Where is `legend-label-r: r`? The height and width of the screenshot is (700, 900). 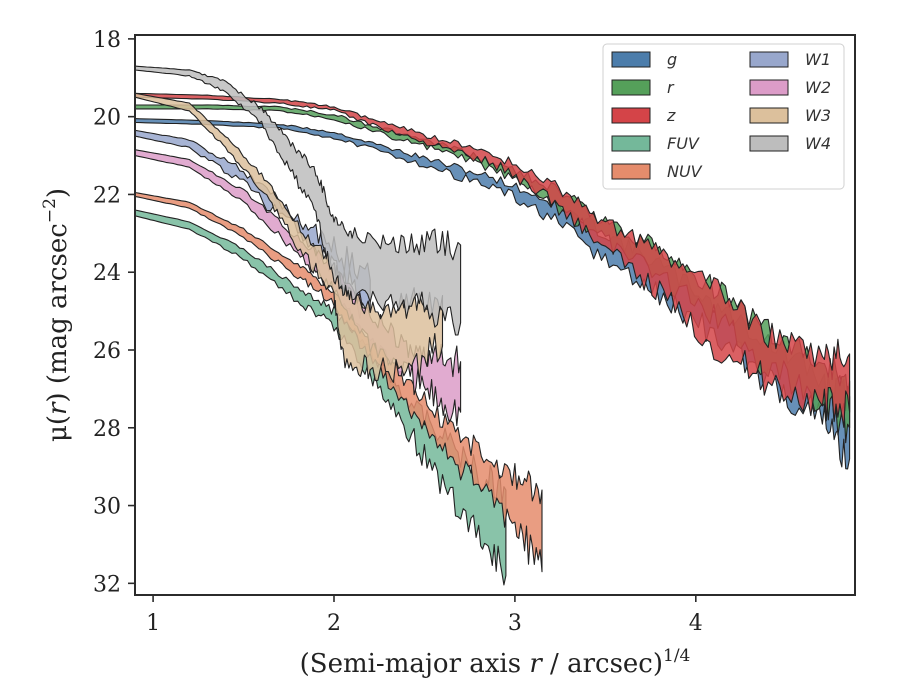
legend-label-r: r is located at coordinates (671, 87).